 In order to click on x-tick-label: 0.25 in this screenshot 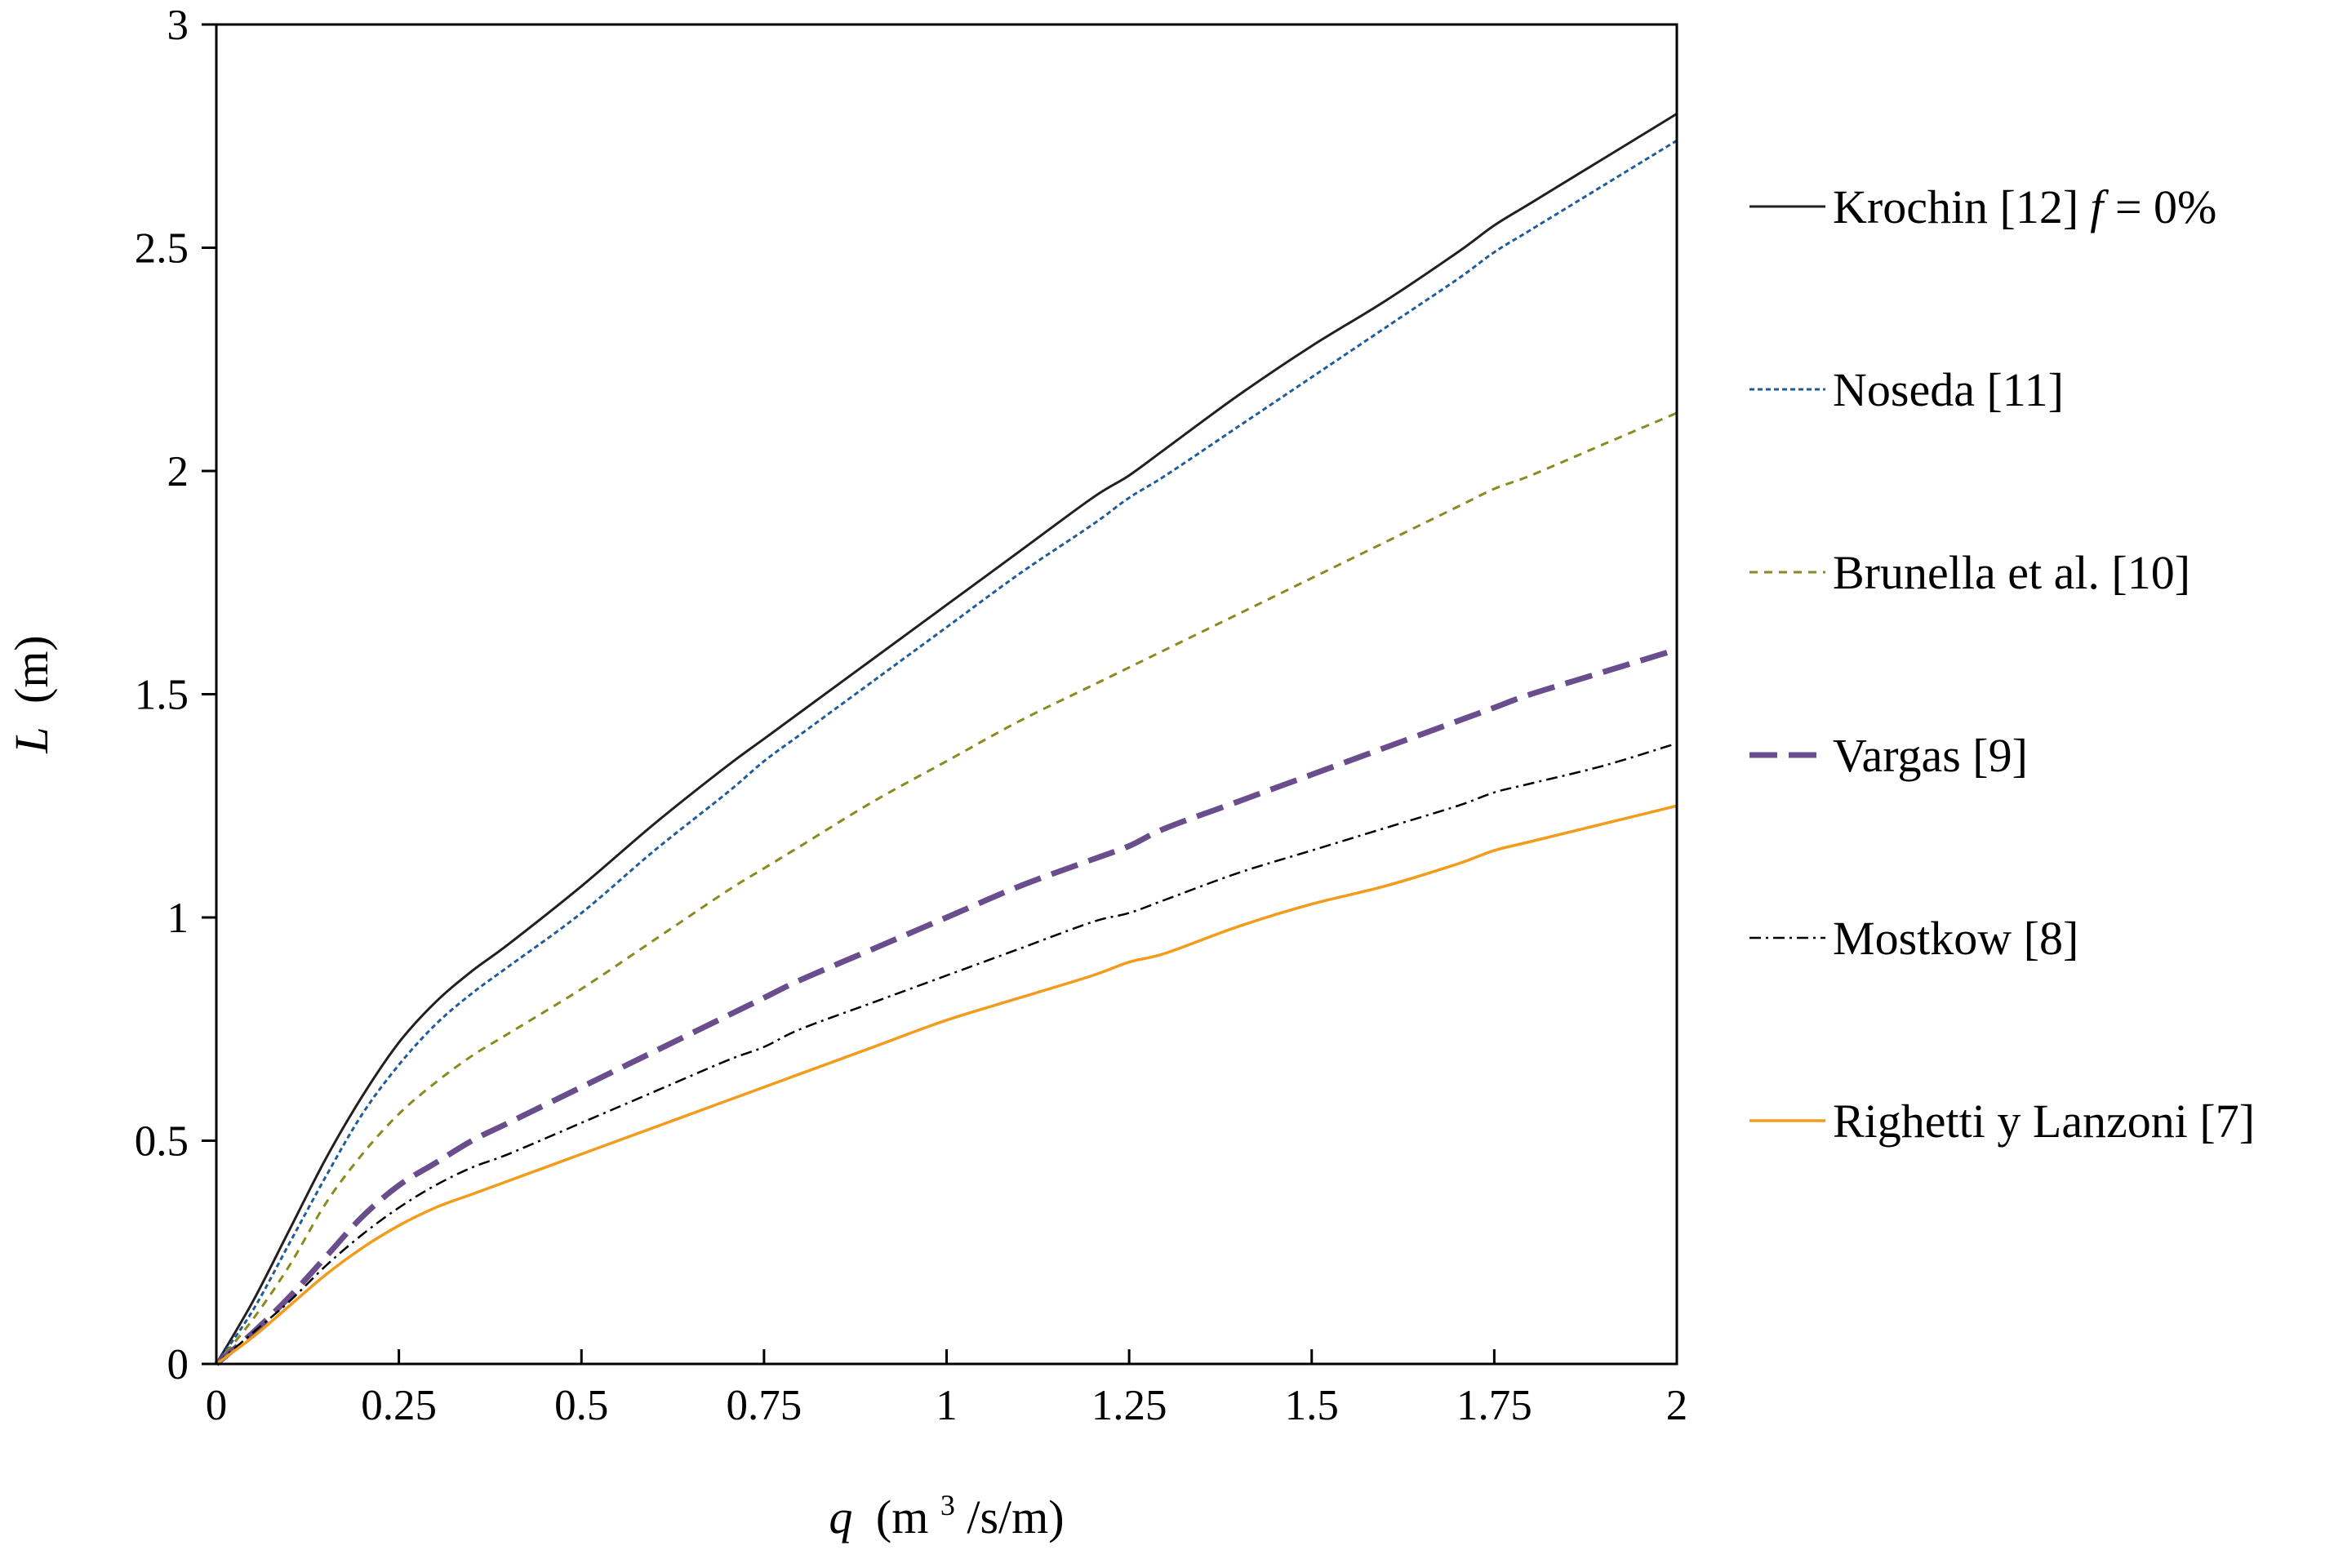, I will do `click(399, 1406)`.